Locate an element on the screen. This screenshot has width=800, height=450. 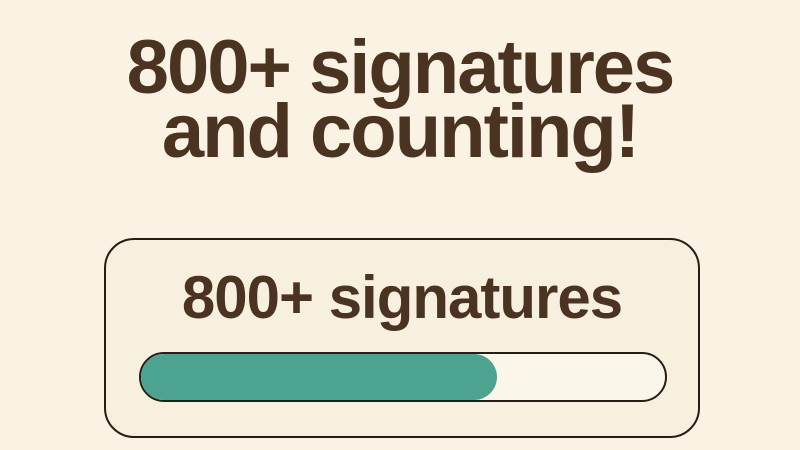
signature-count-label: 800+ signatures is located at coordinates (402, 297).